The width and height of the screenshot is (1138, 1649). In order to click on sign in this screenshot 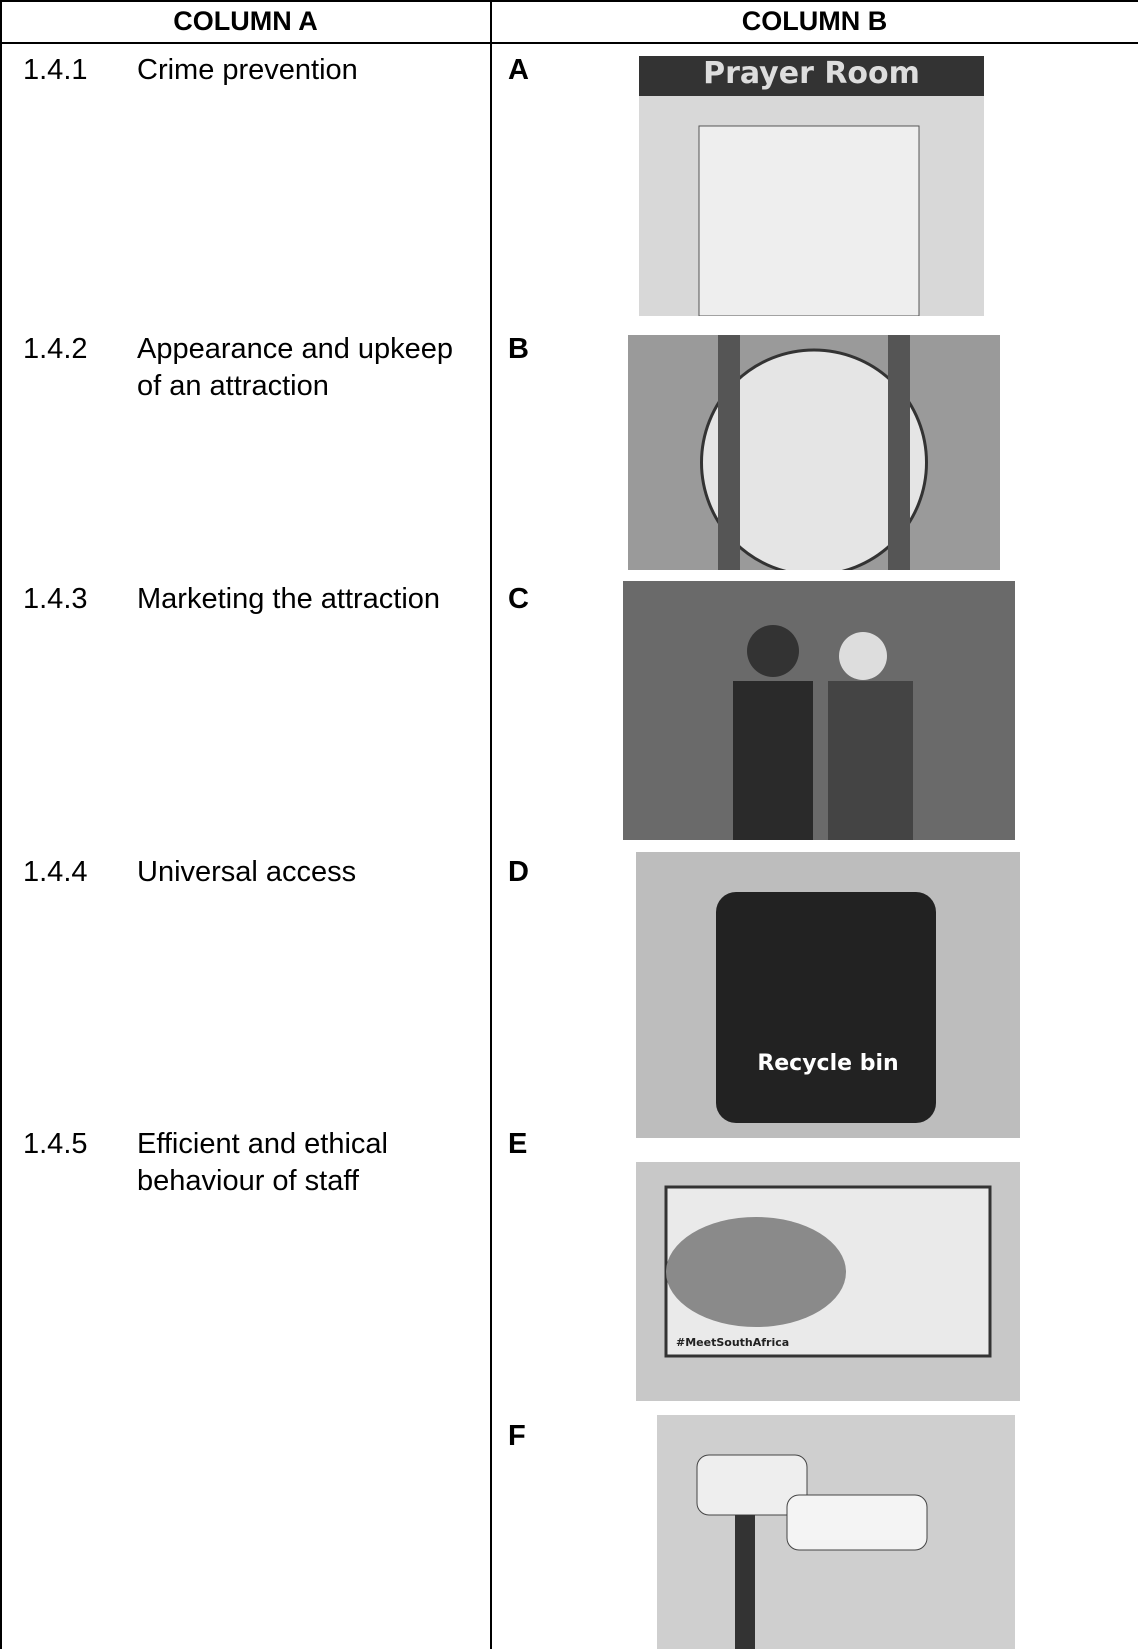, I will do `click(811, 76)`.